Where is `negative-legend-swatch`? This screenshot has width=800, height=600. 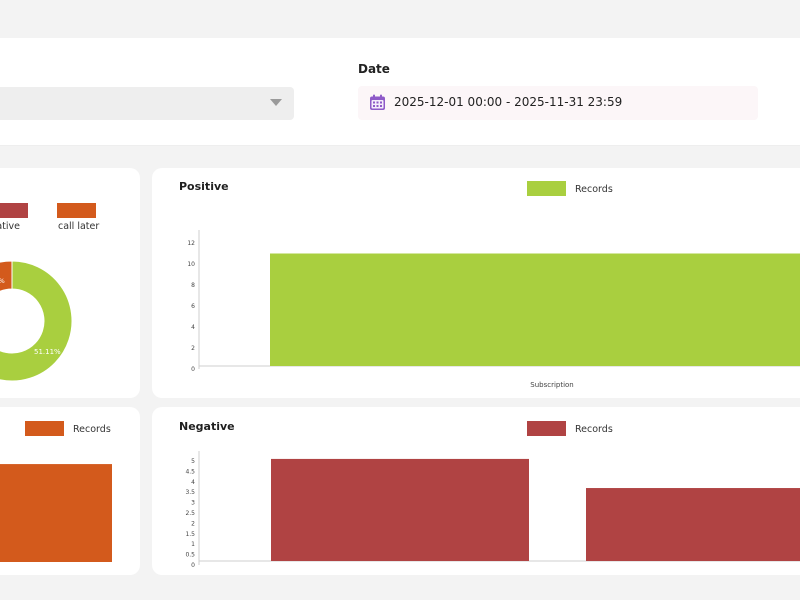 negative-legend-swatch is located at coordinates (546, 428).